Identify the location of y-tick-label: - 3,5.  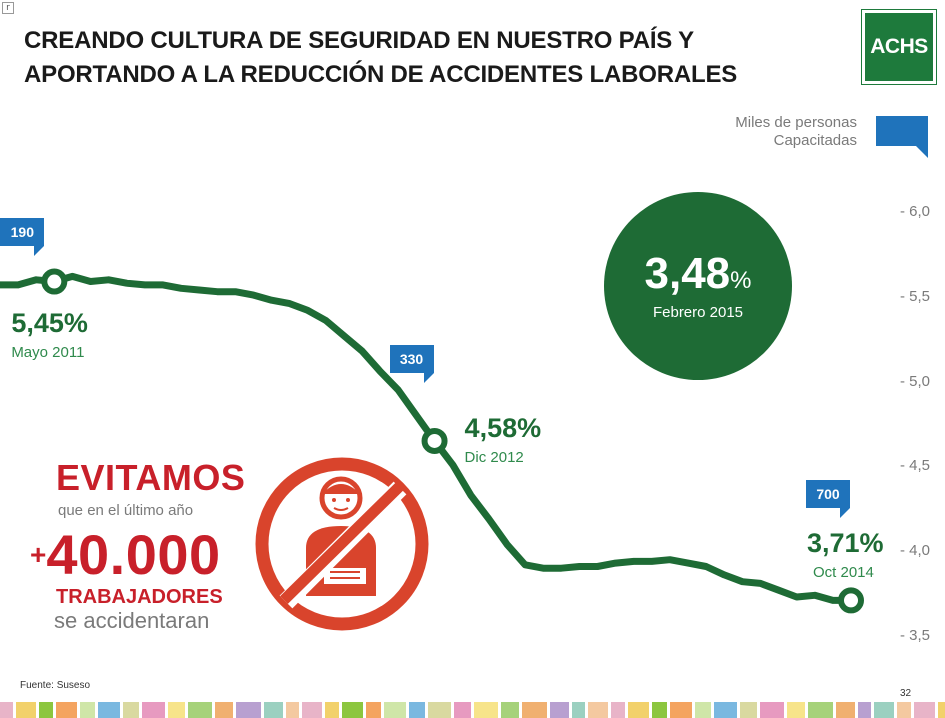
(915, 635).